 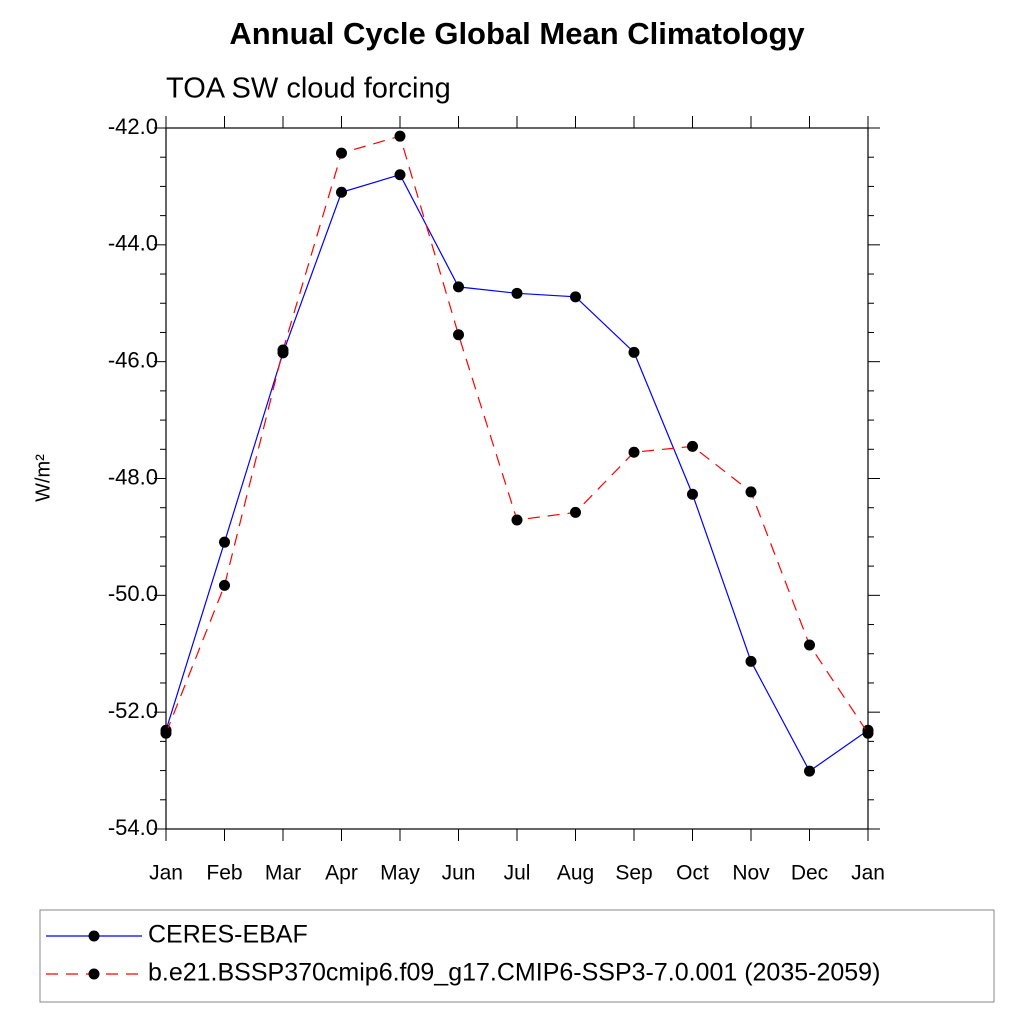 What do you see at coordinates (133, 827) in the screenshot?
I see `y-tick-label: -54.0` at bounding box center [133, 827].